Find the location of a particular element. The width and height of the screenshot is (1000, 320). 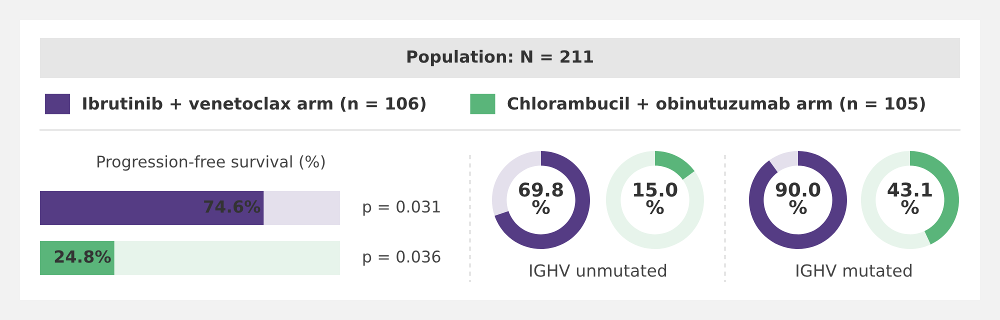

data-label: 15.0 % is located at coordinates (656, 198).